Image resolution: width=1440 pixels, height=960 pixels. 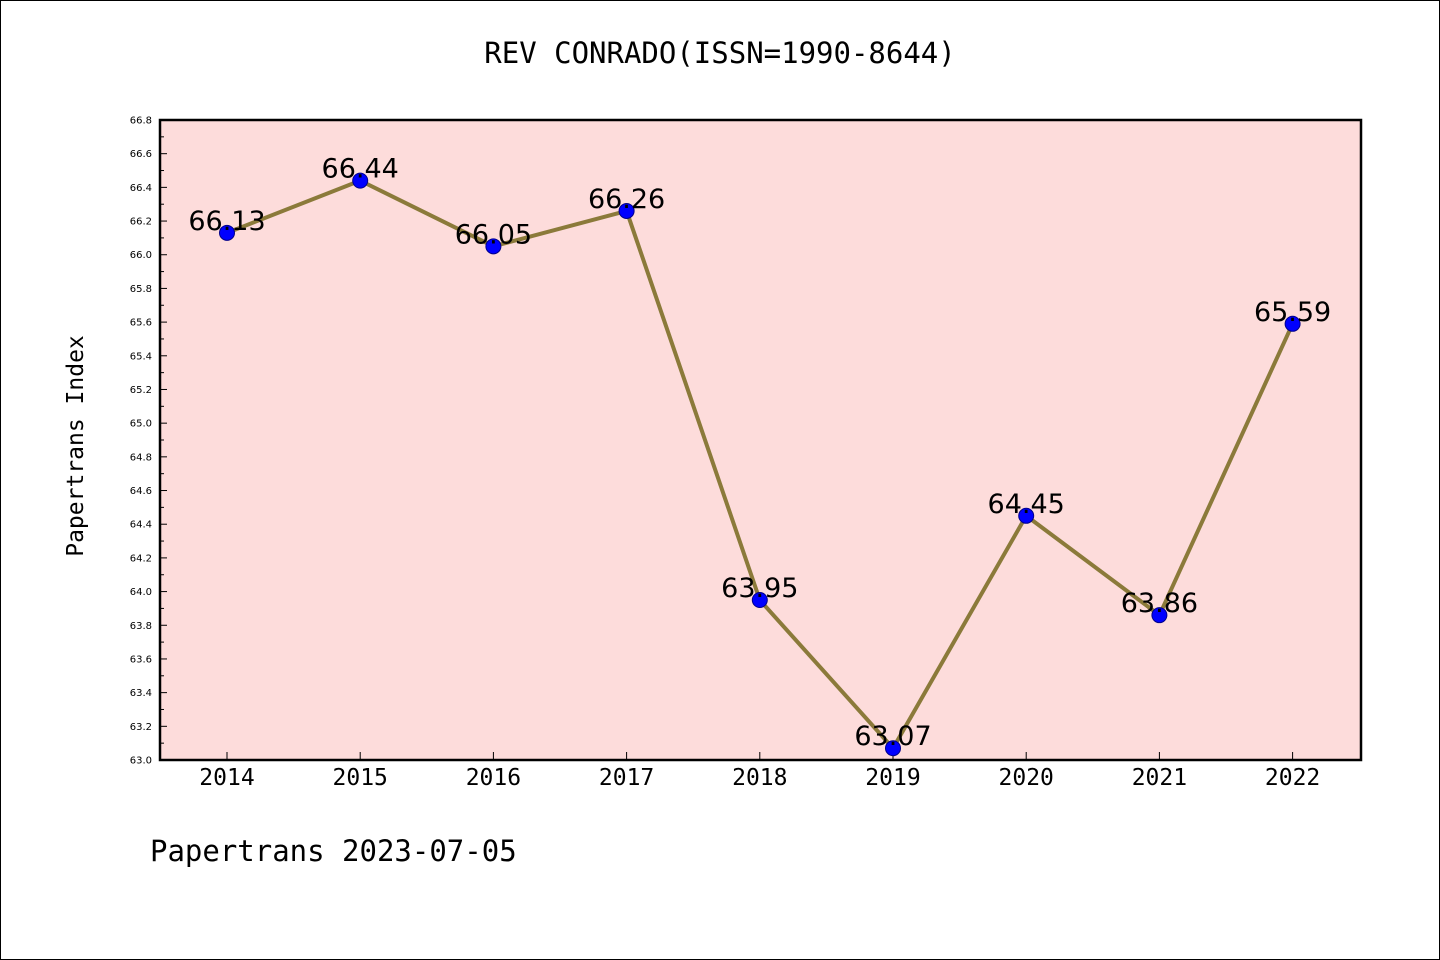 I want to click on y-tick-label: 64.0, so click(x=141, y=592).